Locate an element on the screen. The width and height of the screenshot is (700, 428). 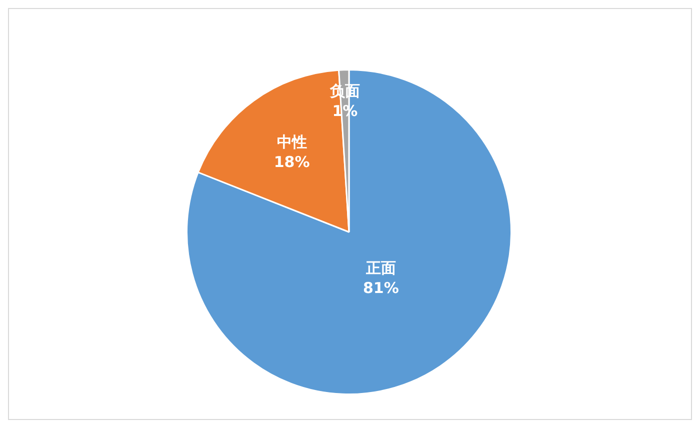
data-label: 81% is located at coordinates (380, 287).